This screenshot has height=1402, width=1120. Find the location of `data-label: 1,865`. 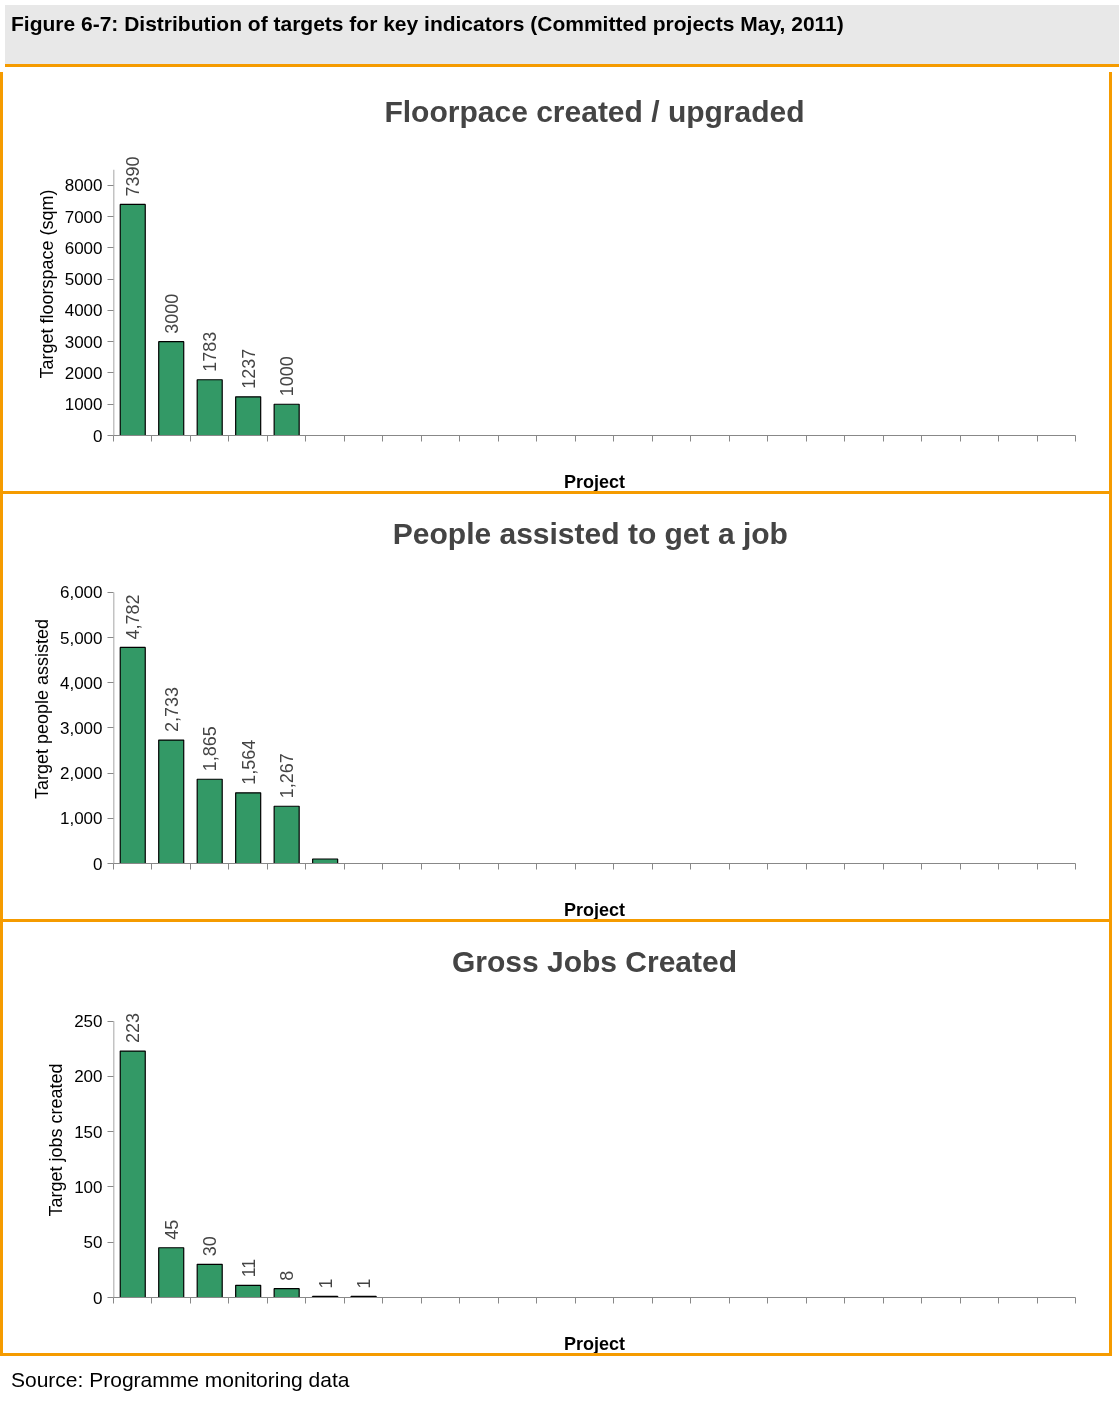

data-label: 1,865 is located at coordinates (210, 749).